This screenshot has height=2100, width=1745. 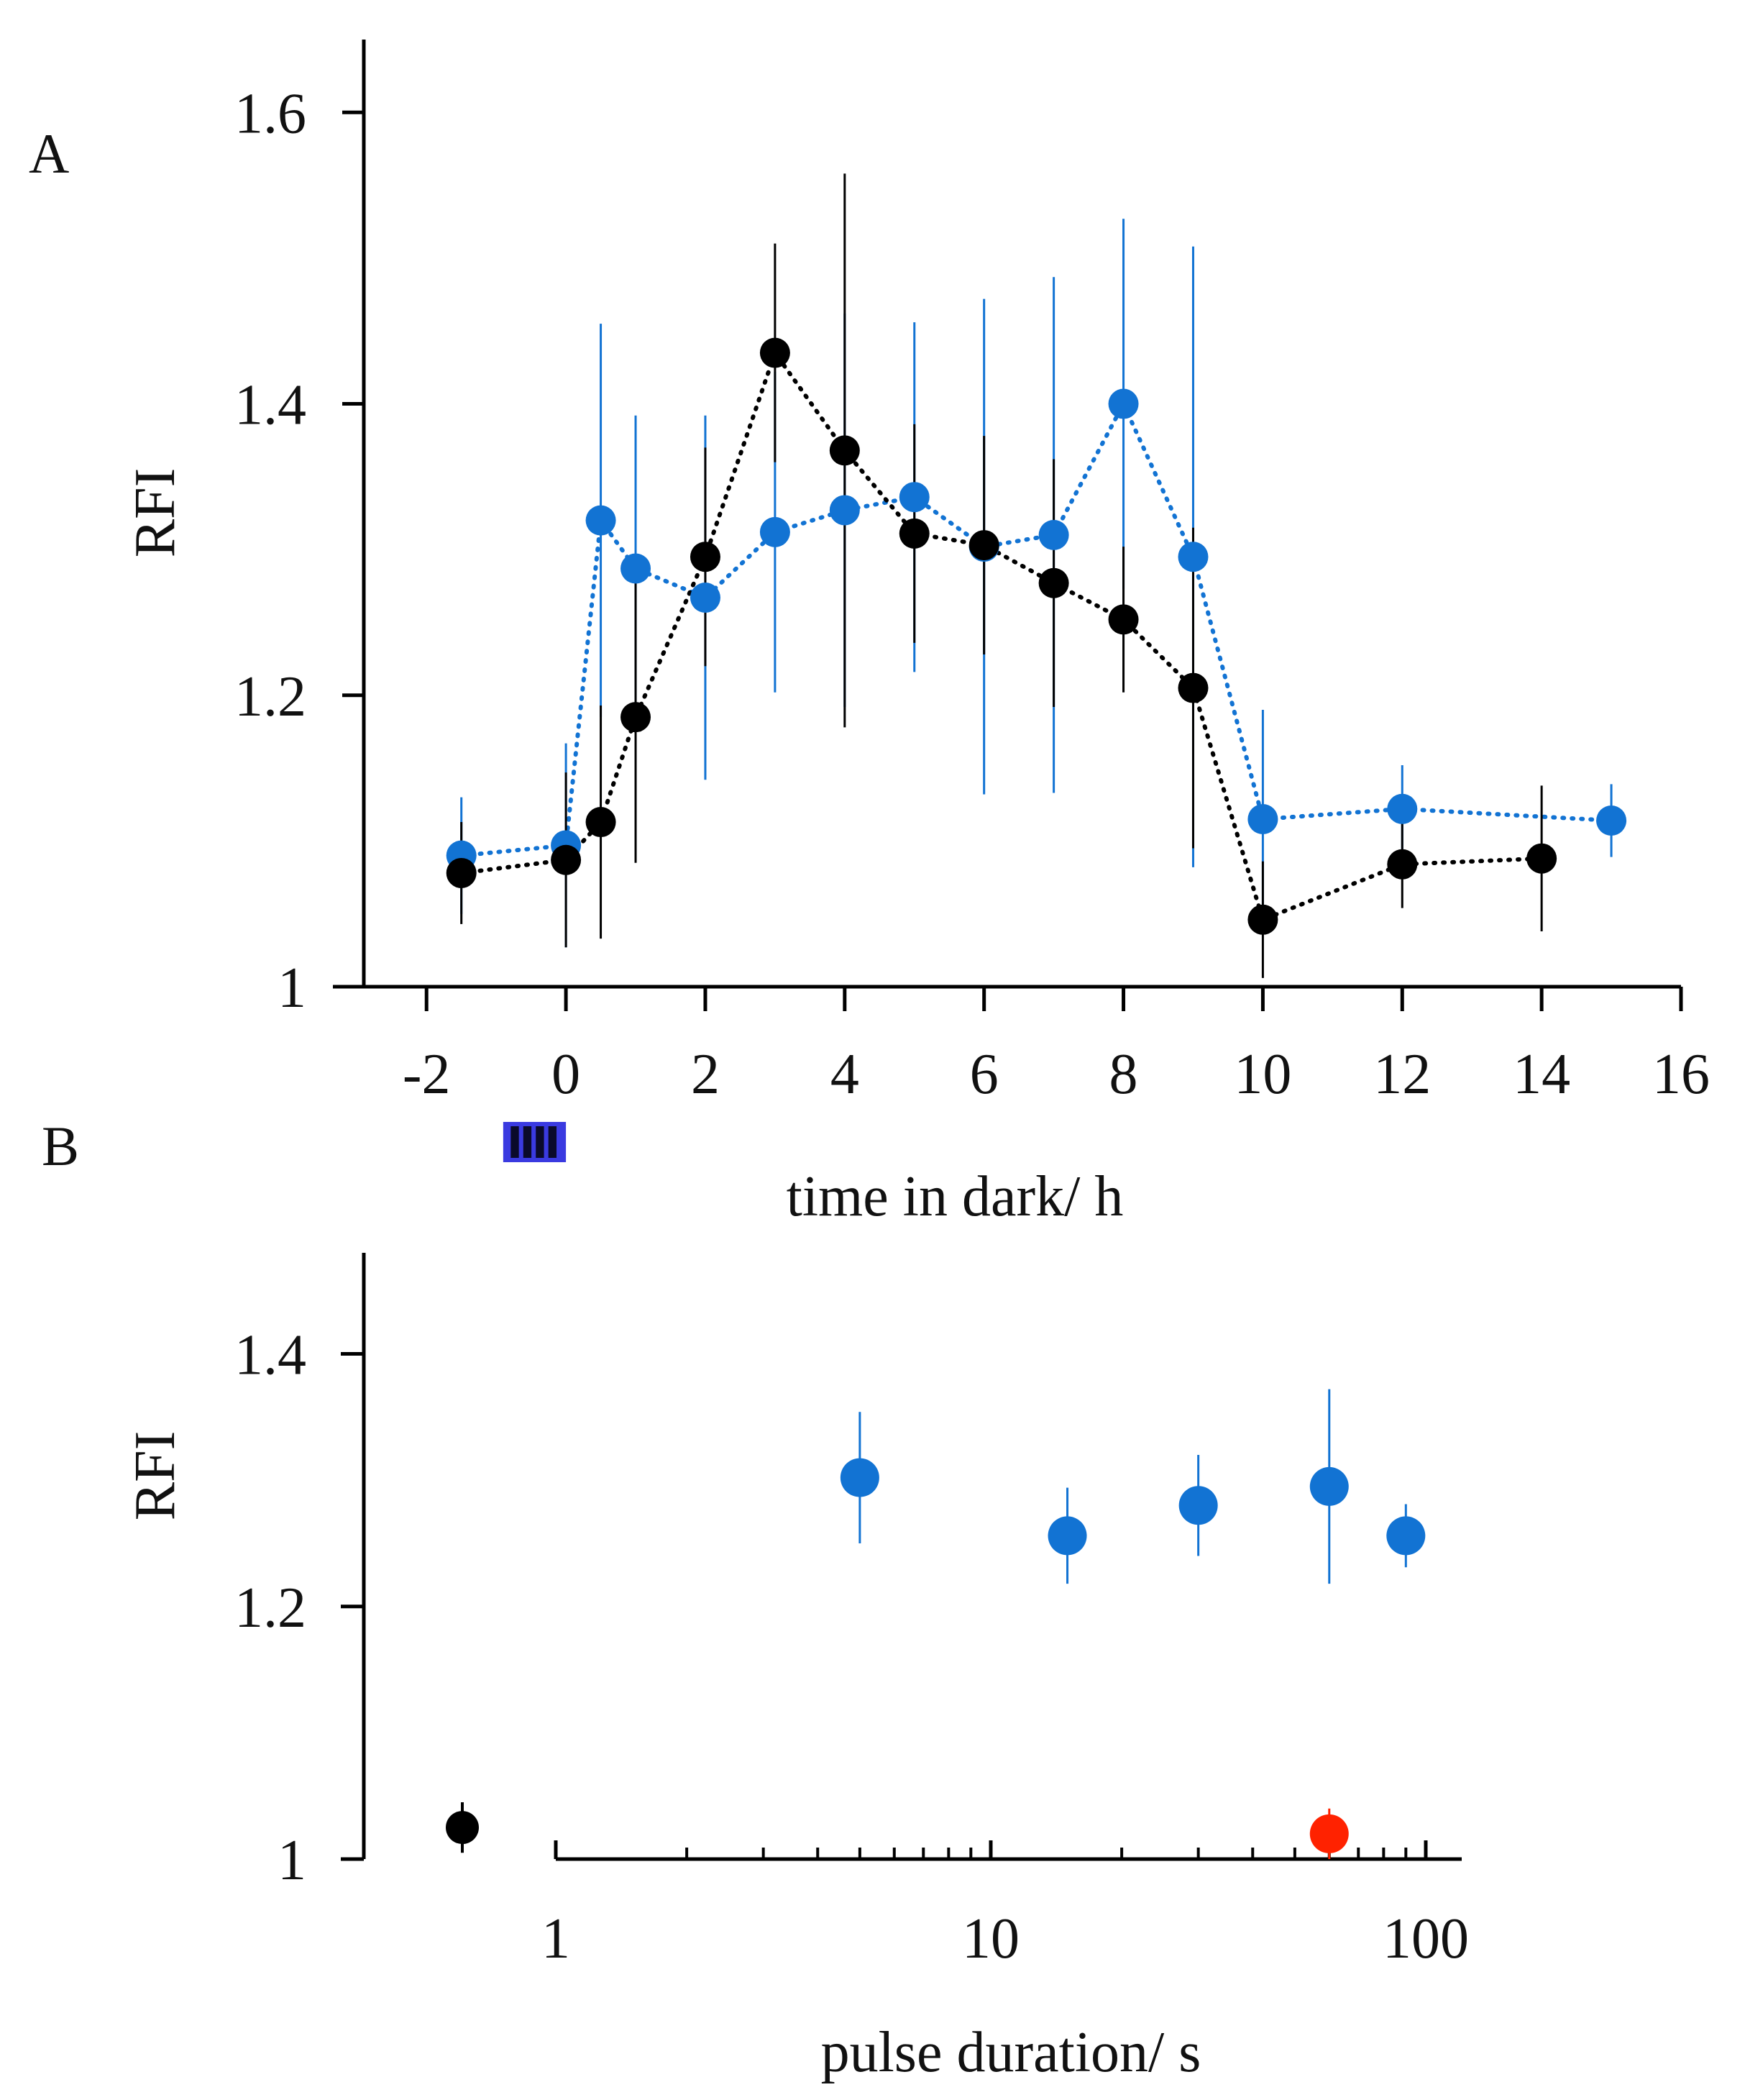 What do you see at coordinates (270, 113) in the screenshot?
I see `panel-a-y-tick-label: 1.6` at bounding box center [270, 113].